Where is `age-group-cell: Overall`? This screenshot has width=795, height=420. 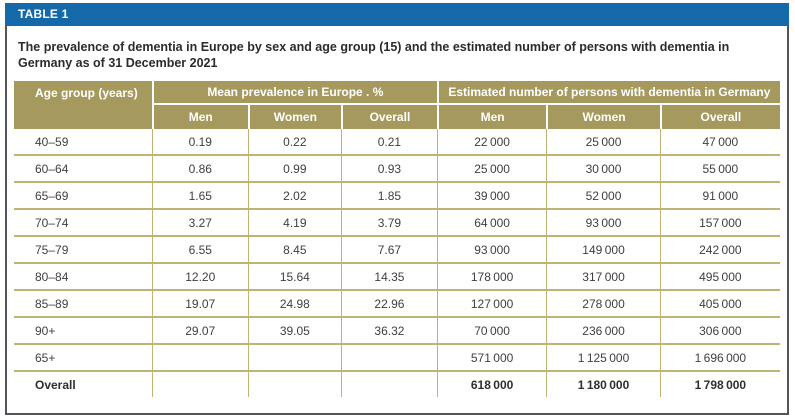 age-group-cell: Overall is located at coordinates (83, 384).